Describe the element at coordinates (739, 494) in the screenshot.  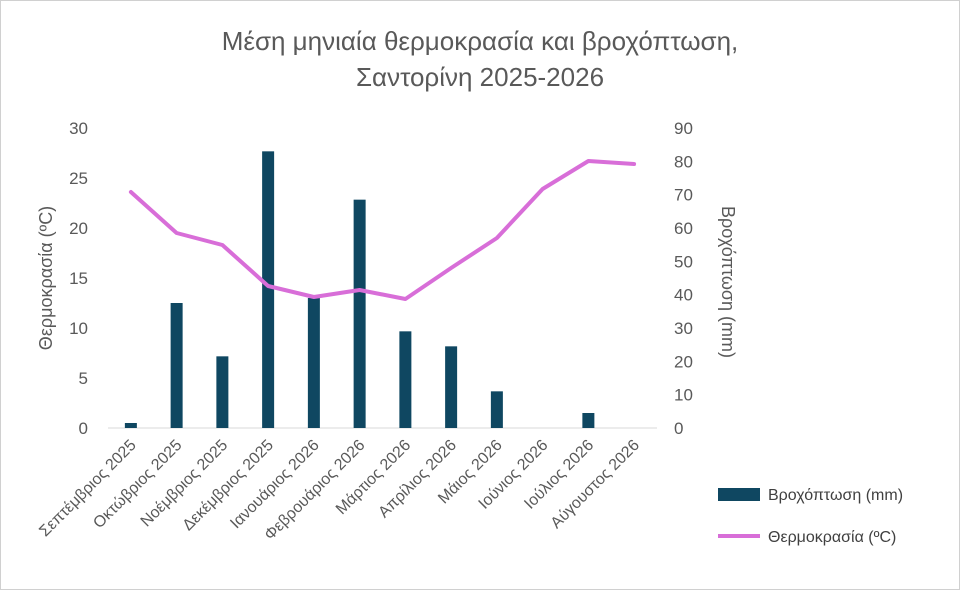
I see `legend-rainfall-swatch` at that location.